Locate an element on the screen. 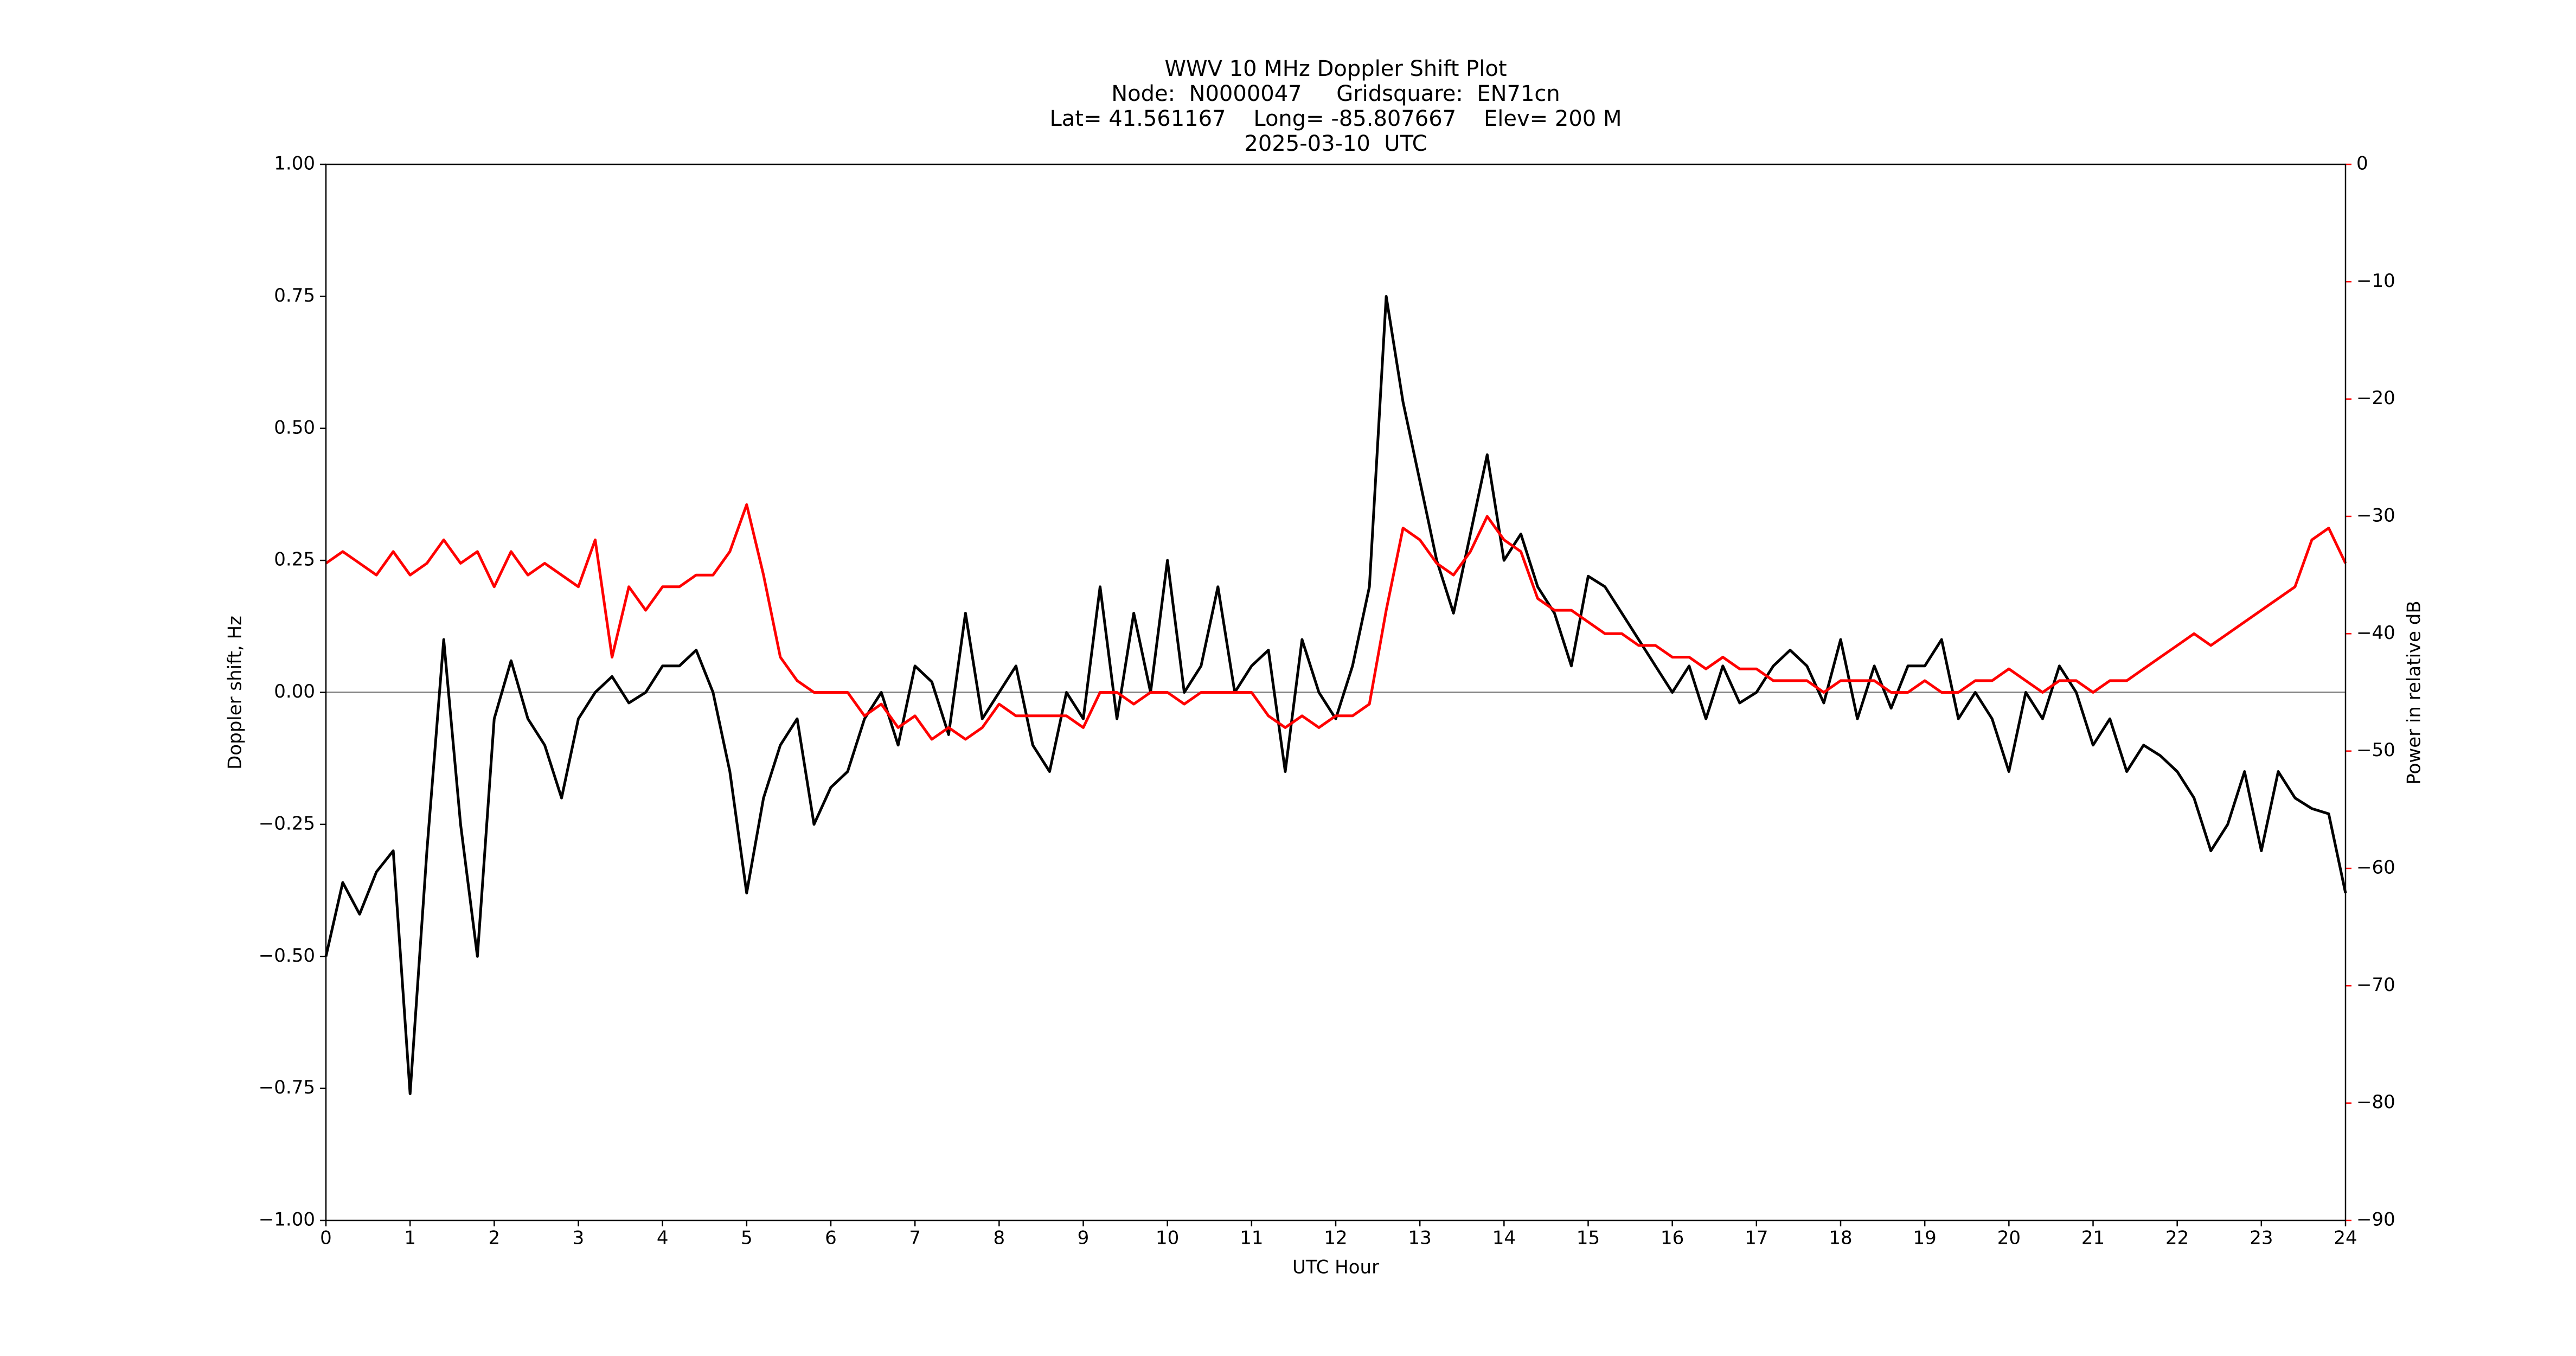 The width and height of the screenshot is (2576, 1356). y2-tick-label: −10 is located at coordinates (2375, 281).